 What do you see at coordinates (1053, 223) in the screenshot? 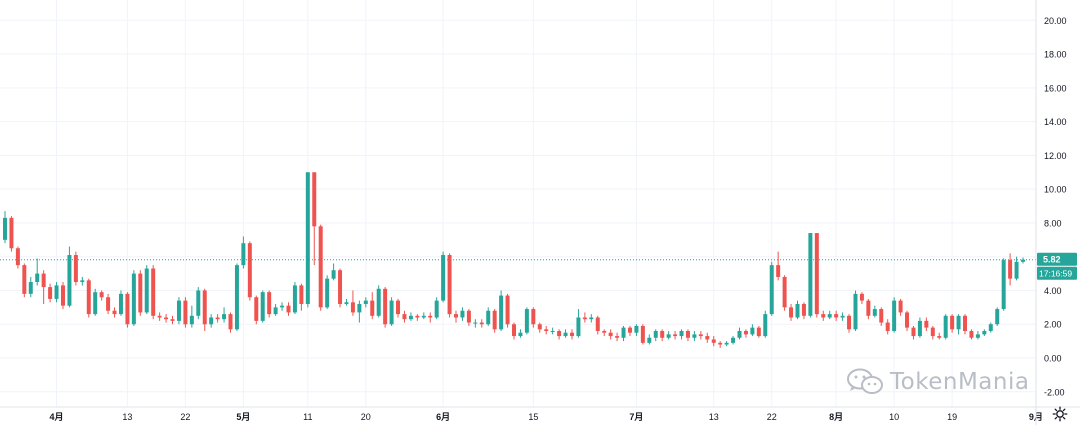
I see `y-tick-label: 8.00` at bounding box center [1053, 223].